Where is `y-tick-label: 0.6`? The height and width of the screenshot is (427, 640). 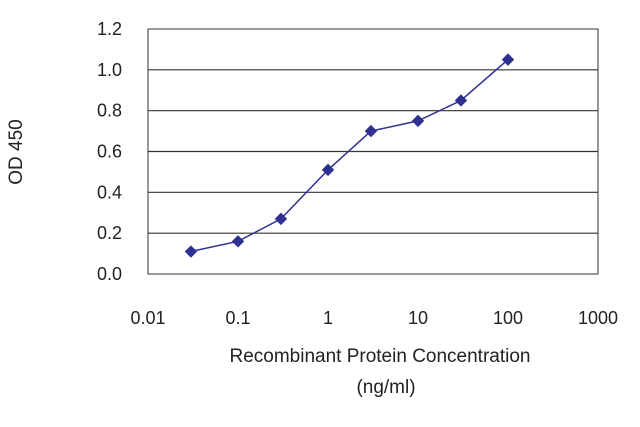 y-tick-label: 0.6 is located at coordinates (109, 152).